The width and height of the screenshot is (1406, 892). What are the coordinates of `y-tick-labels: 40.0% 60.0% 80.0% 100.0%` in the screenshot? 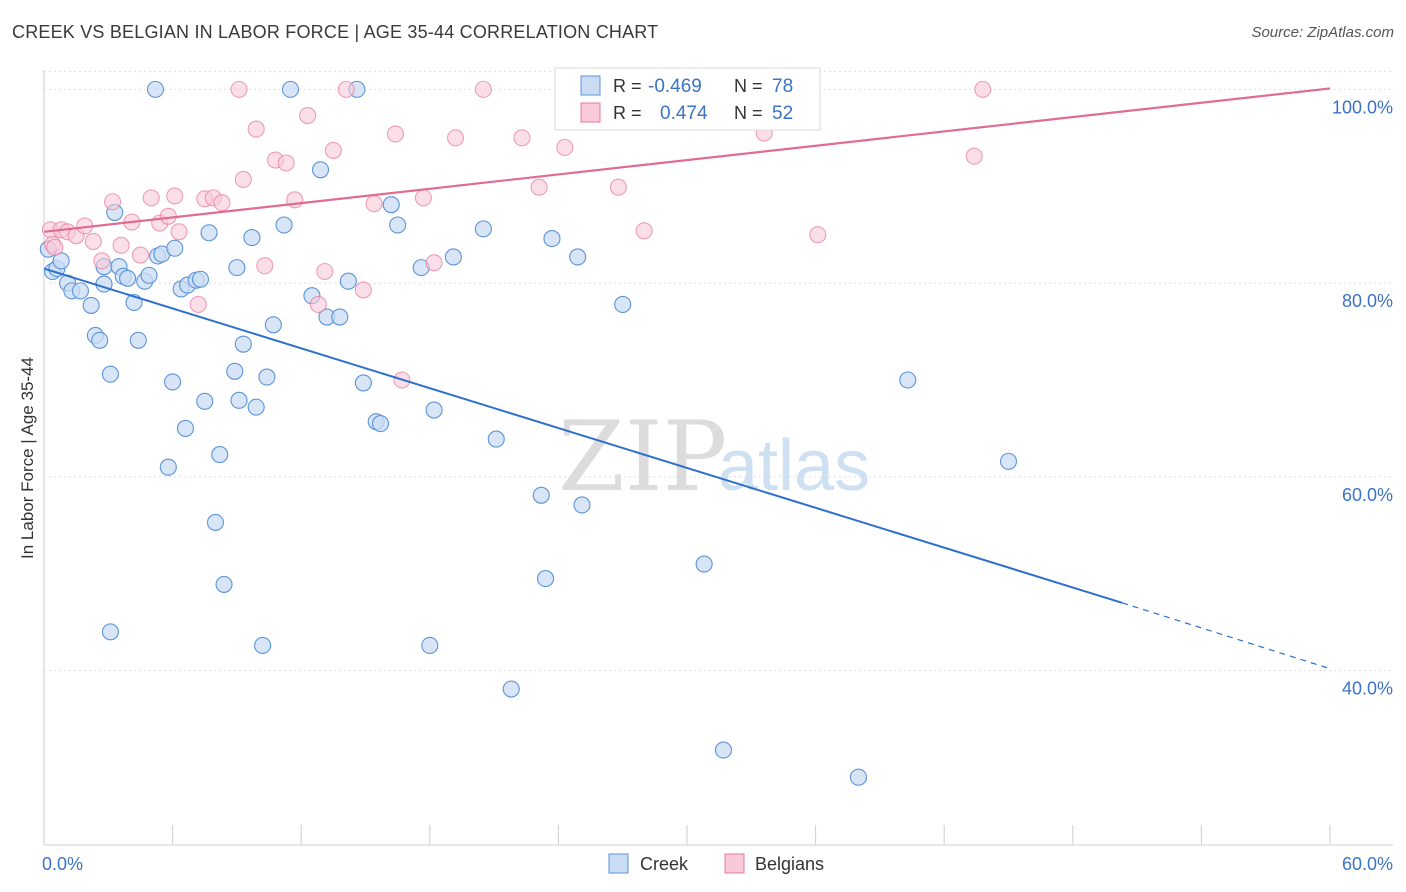 It's located at (1362, 397).